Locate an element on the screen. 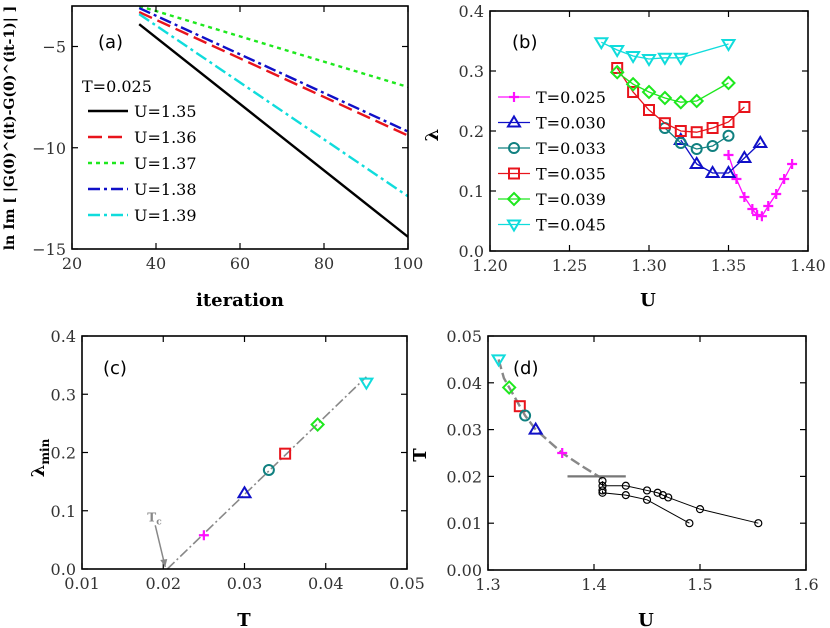 The width and height of the screenshot is (830, 628). panel-a-legend-label: U=1.37 is located at coordinates (165, 163).